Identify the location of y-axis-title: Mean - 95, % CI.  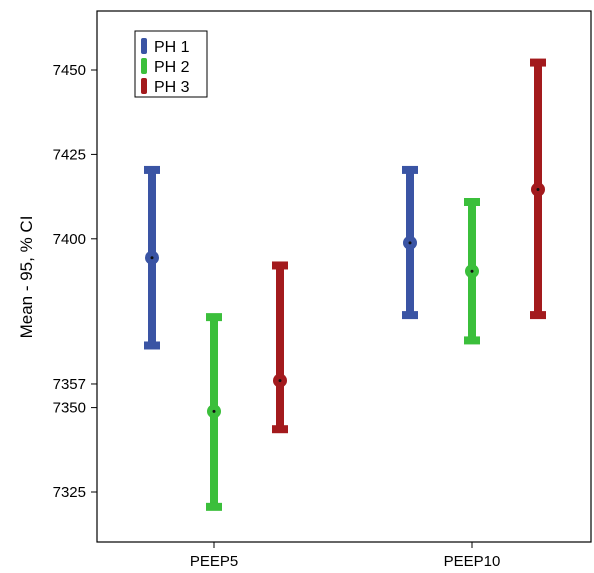
(26, 277).